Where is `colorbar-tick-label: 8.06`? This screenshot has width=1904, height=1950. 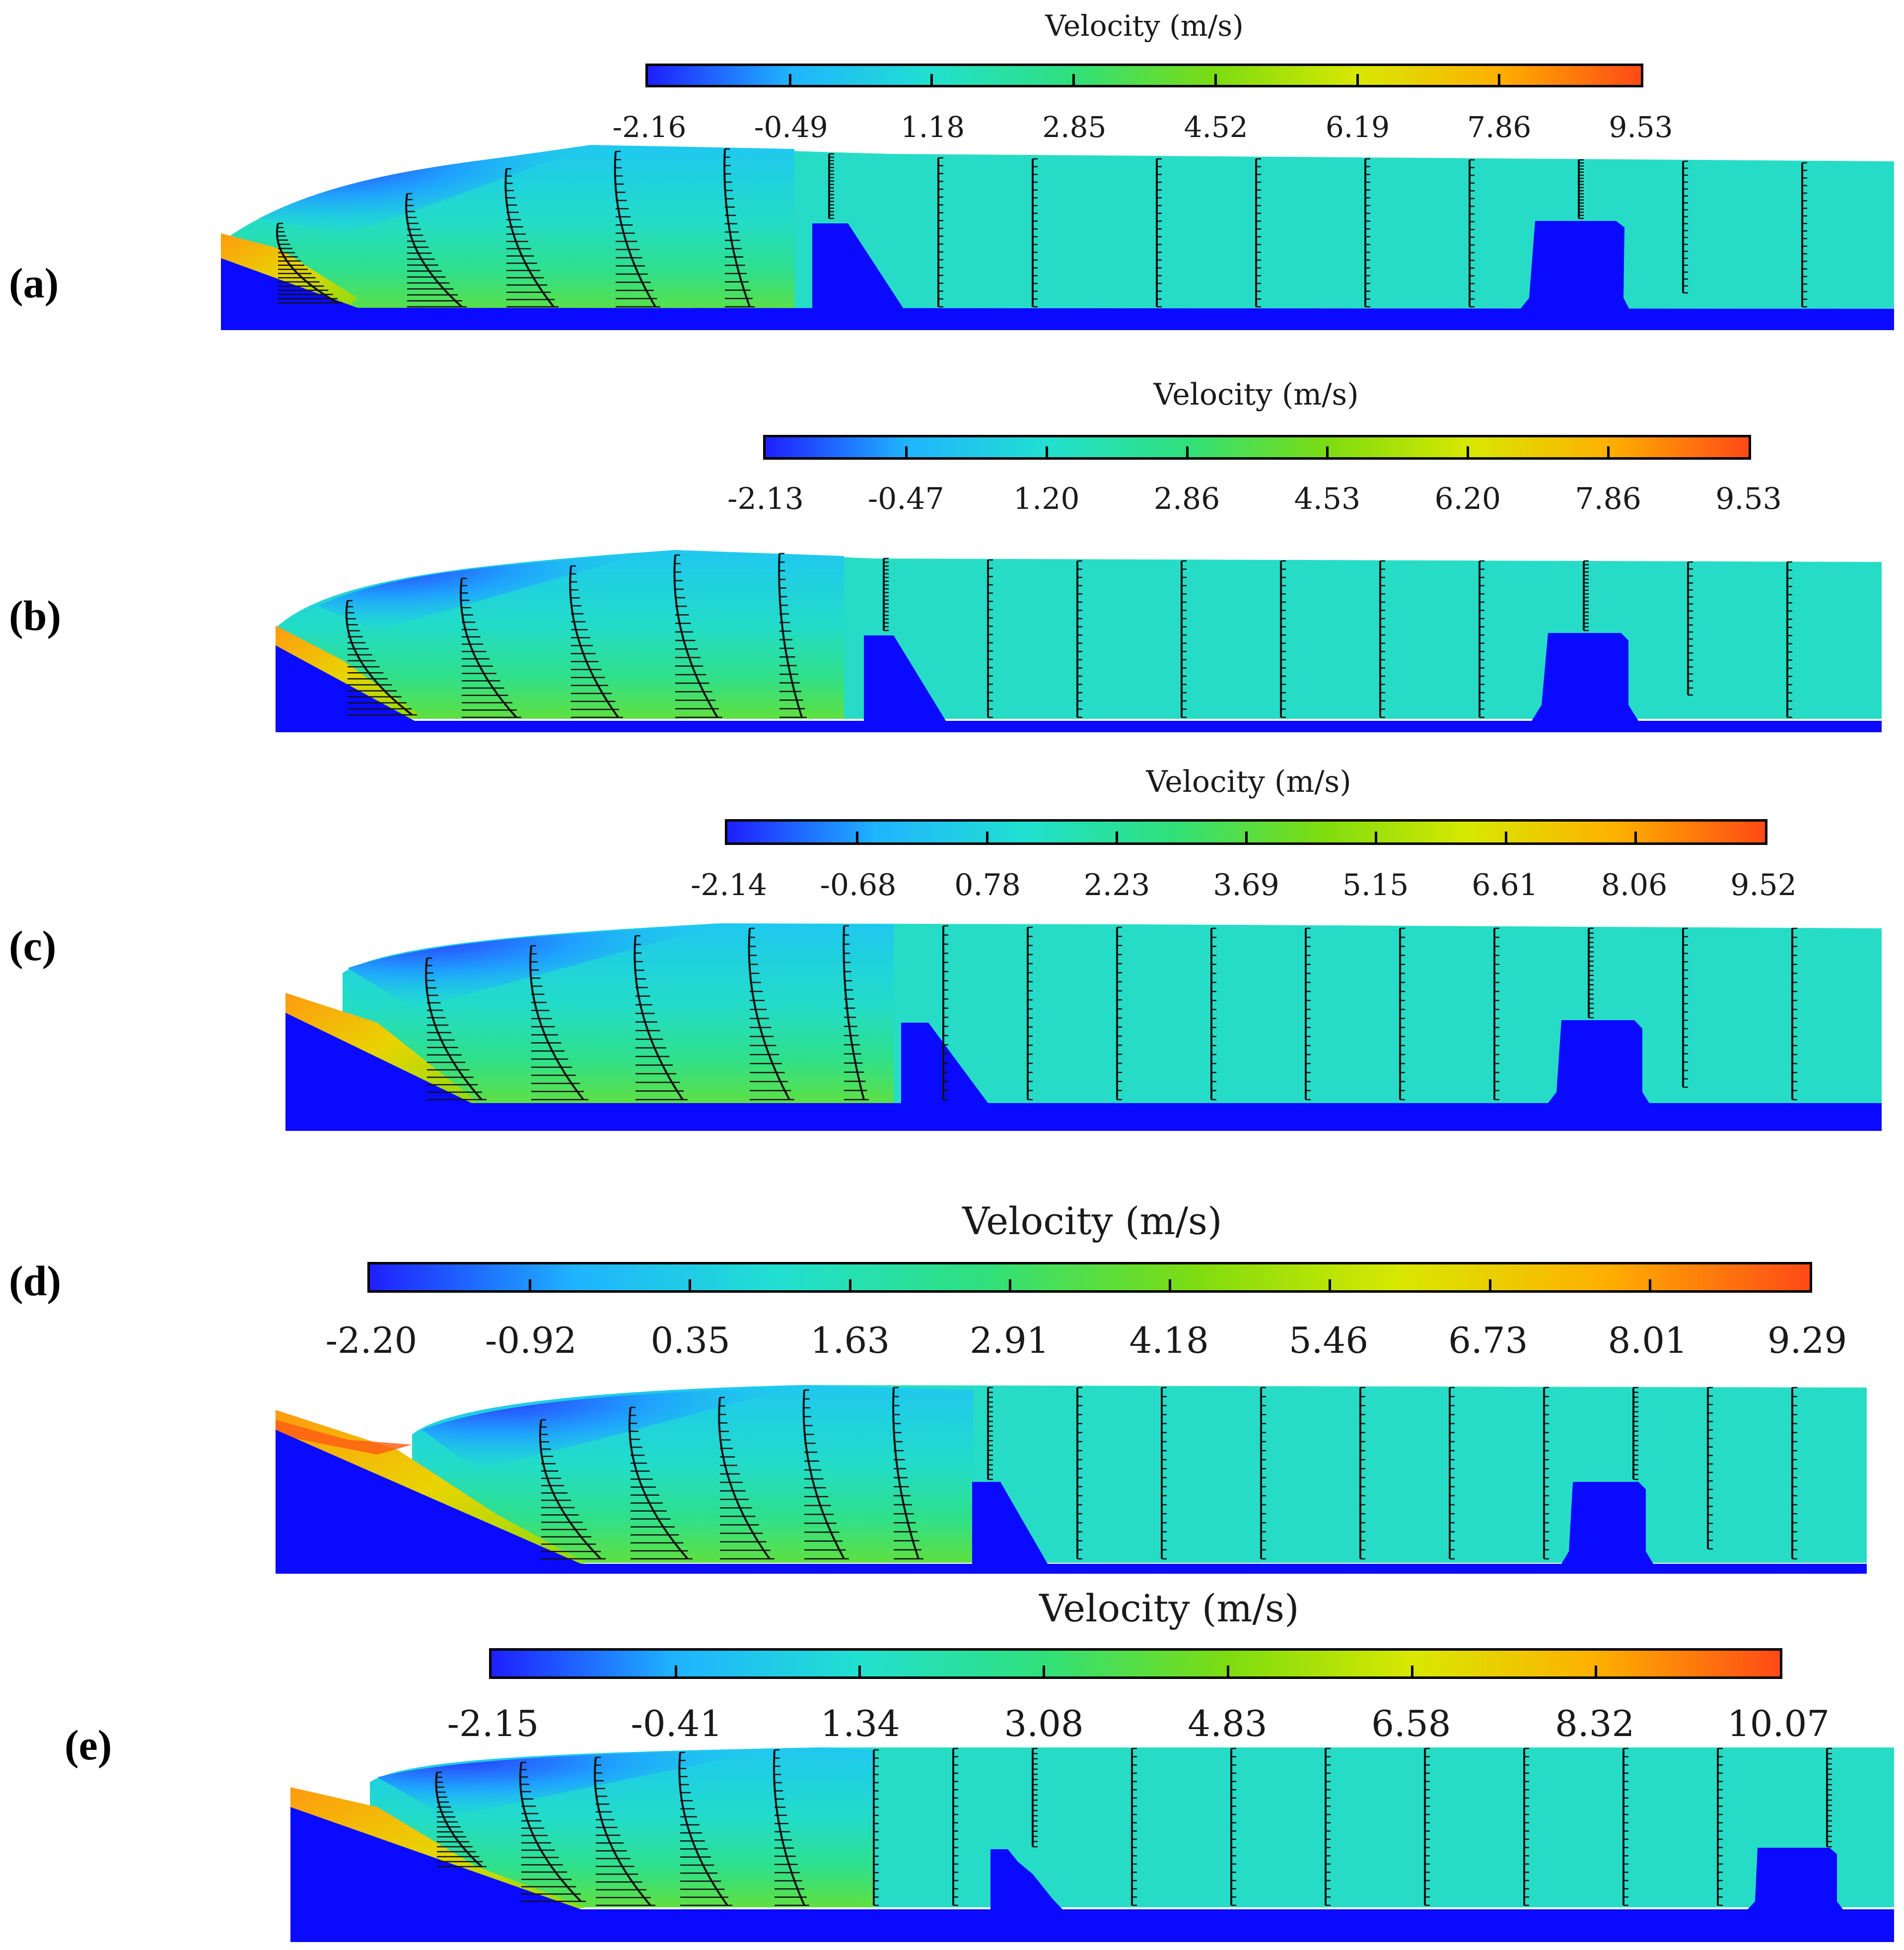 colorbar-tick-label: 8.06 is located at coordinates (1634, 886).